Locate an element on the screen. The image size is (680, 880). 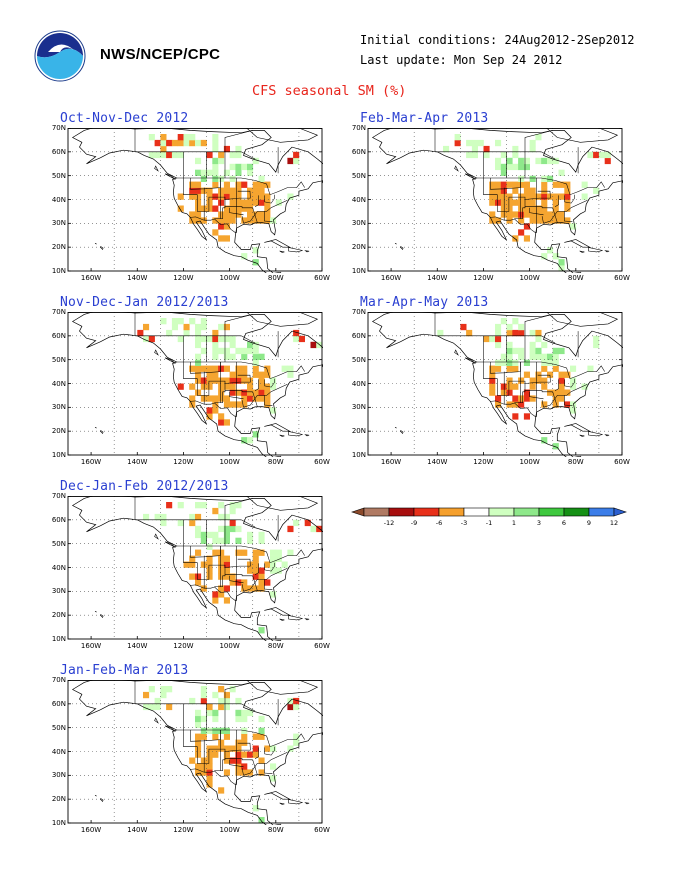
lat-tick-label: 30N is located at coordinates (58, 407).